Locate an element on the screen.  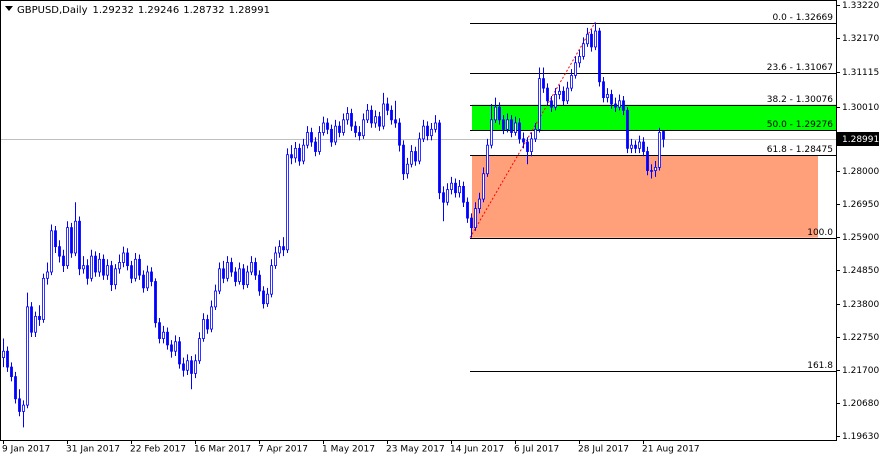
header: GBPUSD,Daily 1.29232 1.29246 1.28732 1.28991 is located at coordinates (143, 10).